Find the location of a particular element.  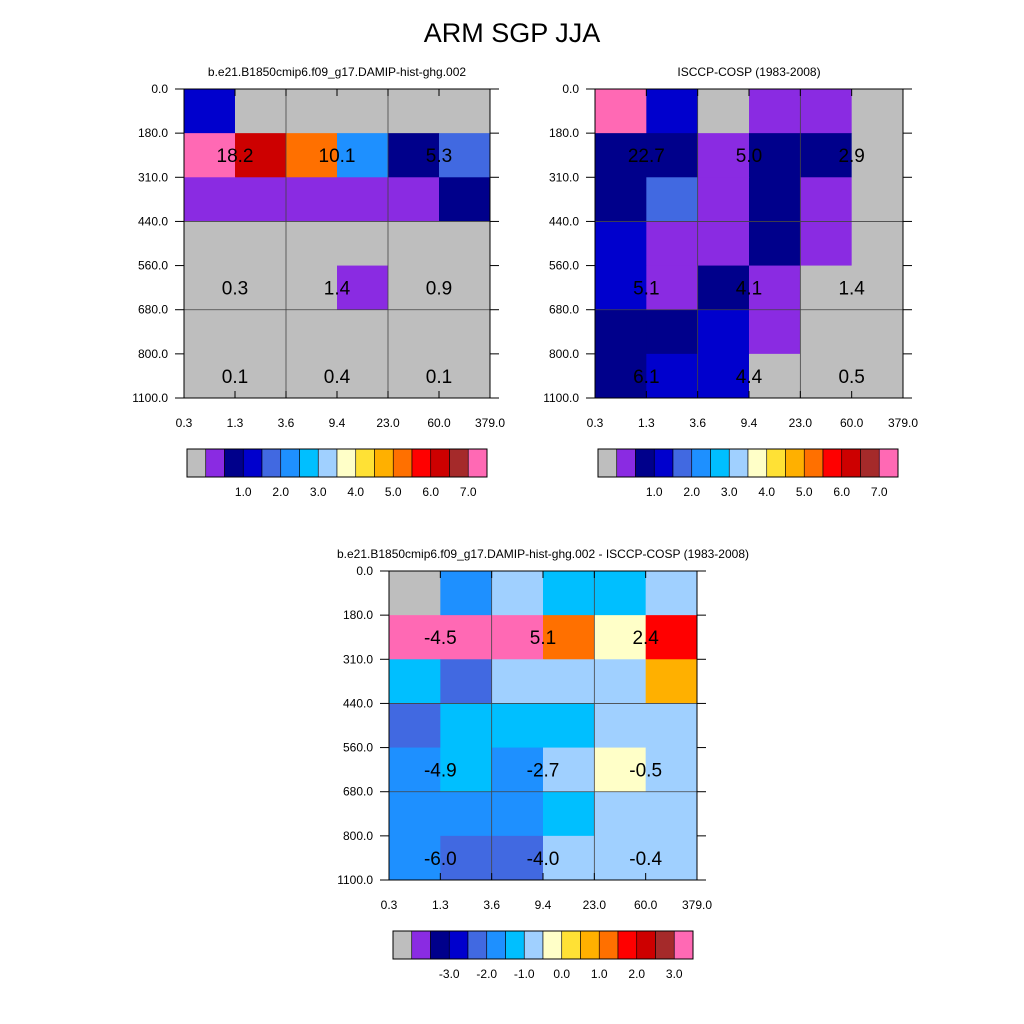

x-tick-label: 1.3 is located at coordinates (646, 423).